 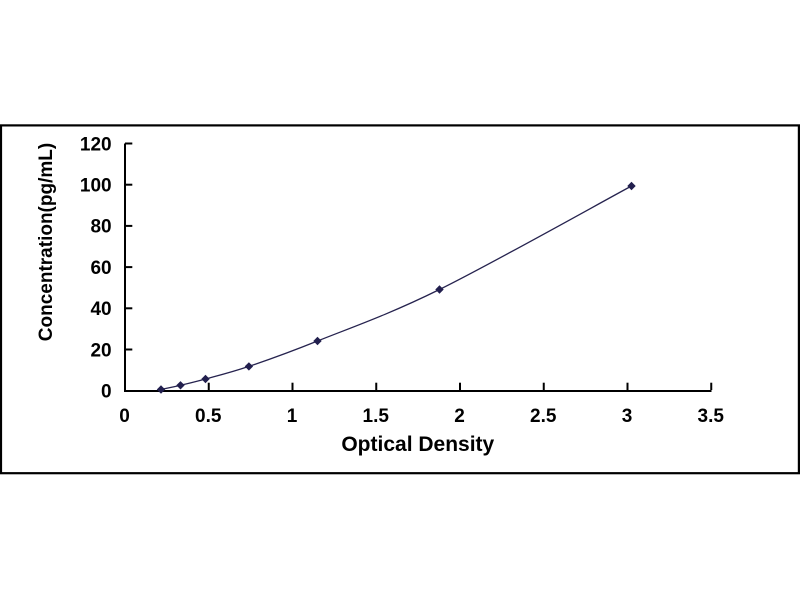 I want to click on svg-text: 0.5, so click(x=208, y=416).